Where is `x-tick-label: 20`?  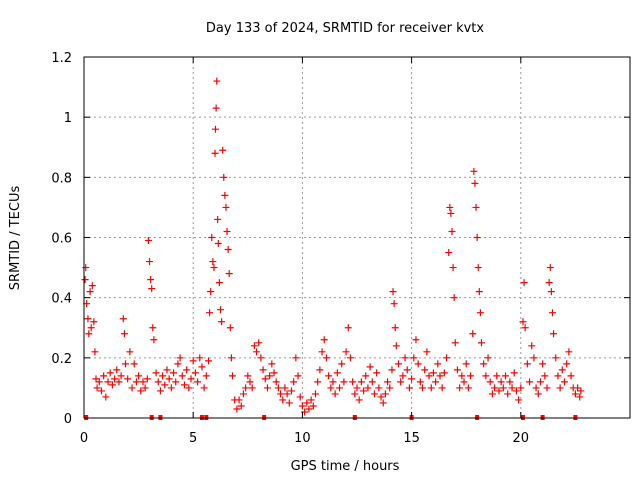
x-tick-label: 20 is located at coordinates (521, 438).